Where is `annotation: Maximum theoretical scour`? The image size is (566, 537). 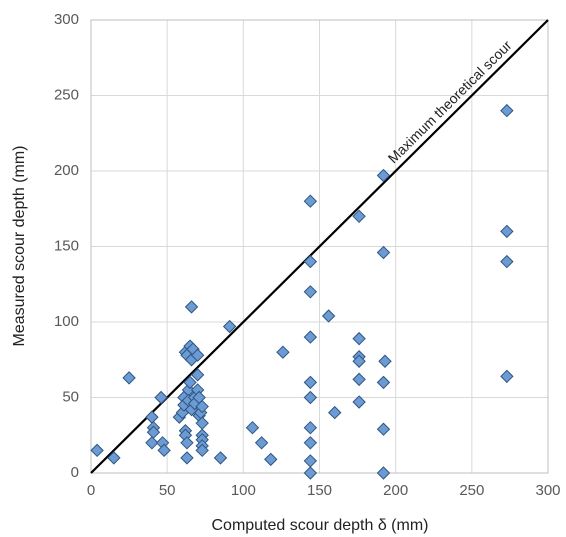
annotation: Maximum theoretical scour is located at coordinates (450, 101).